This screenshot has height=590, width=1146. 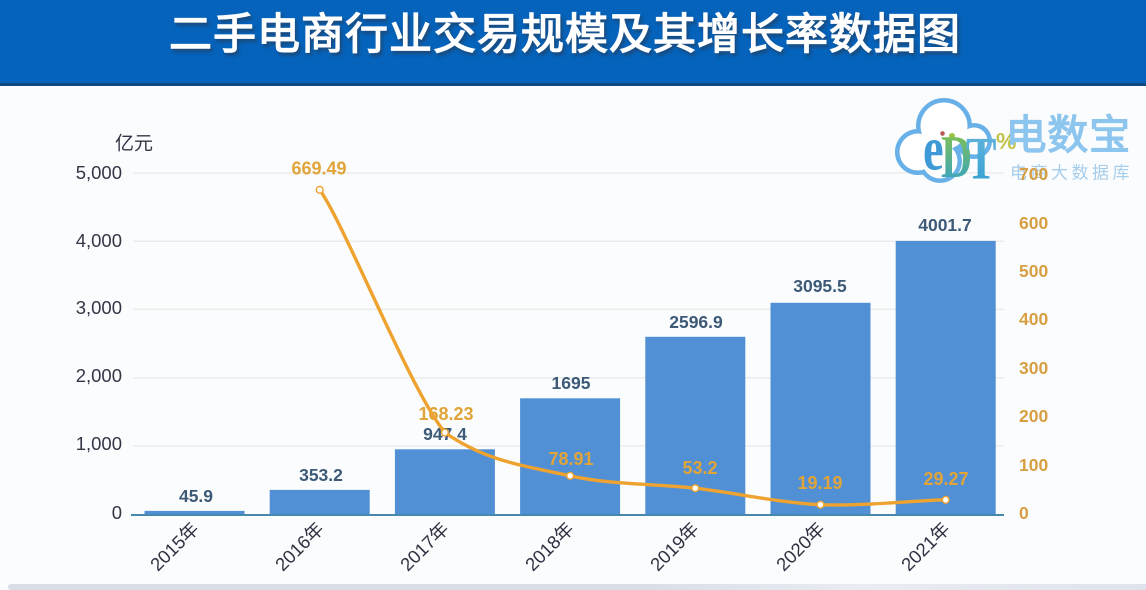 What do you see at coordinates (674, 546) in the screenshot?
I see `svg-text: 2019年` at bounding box center [674, 546].